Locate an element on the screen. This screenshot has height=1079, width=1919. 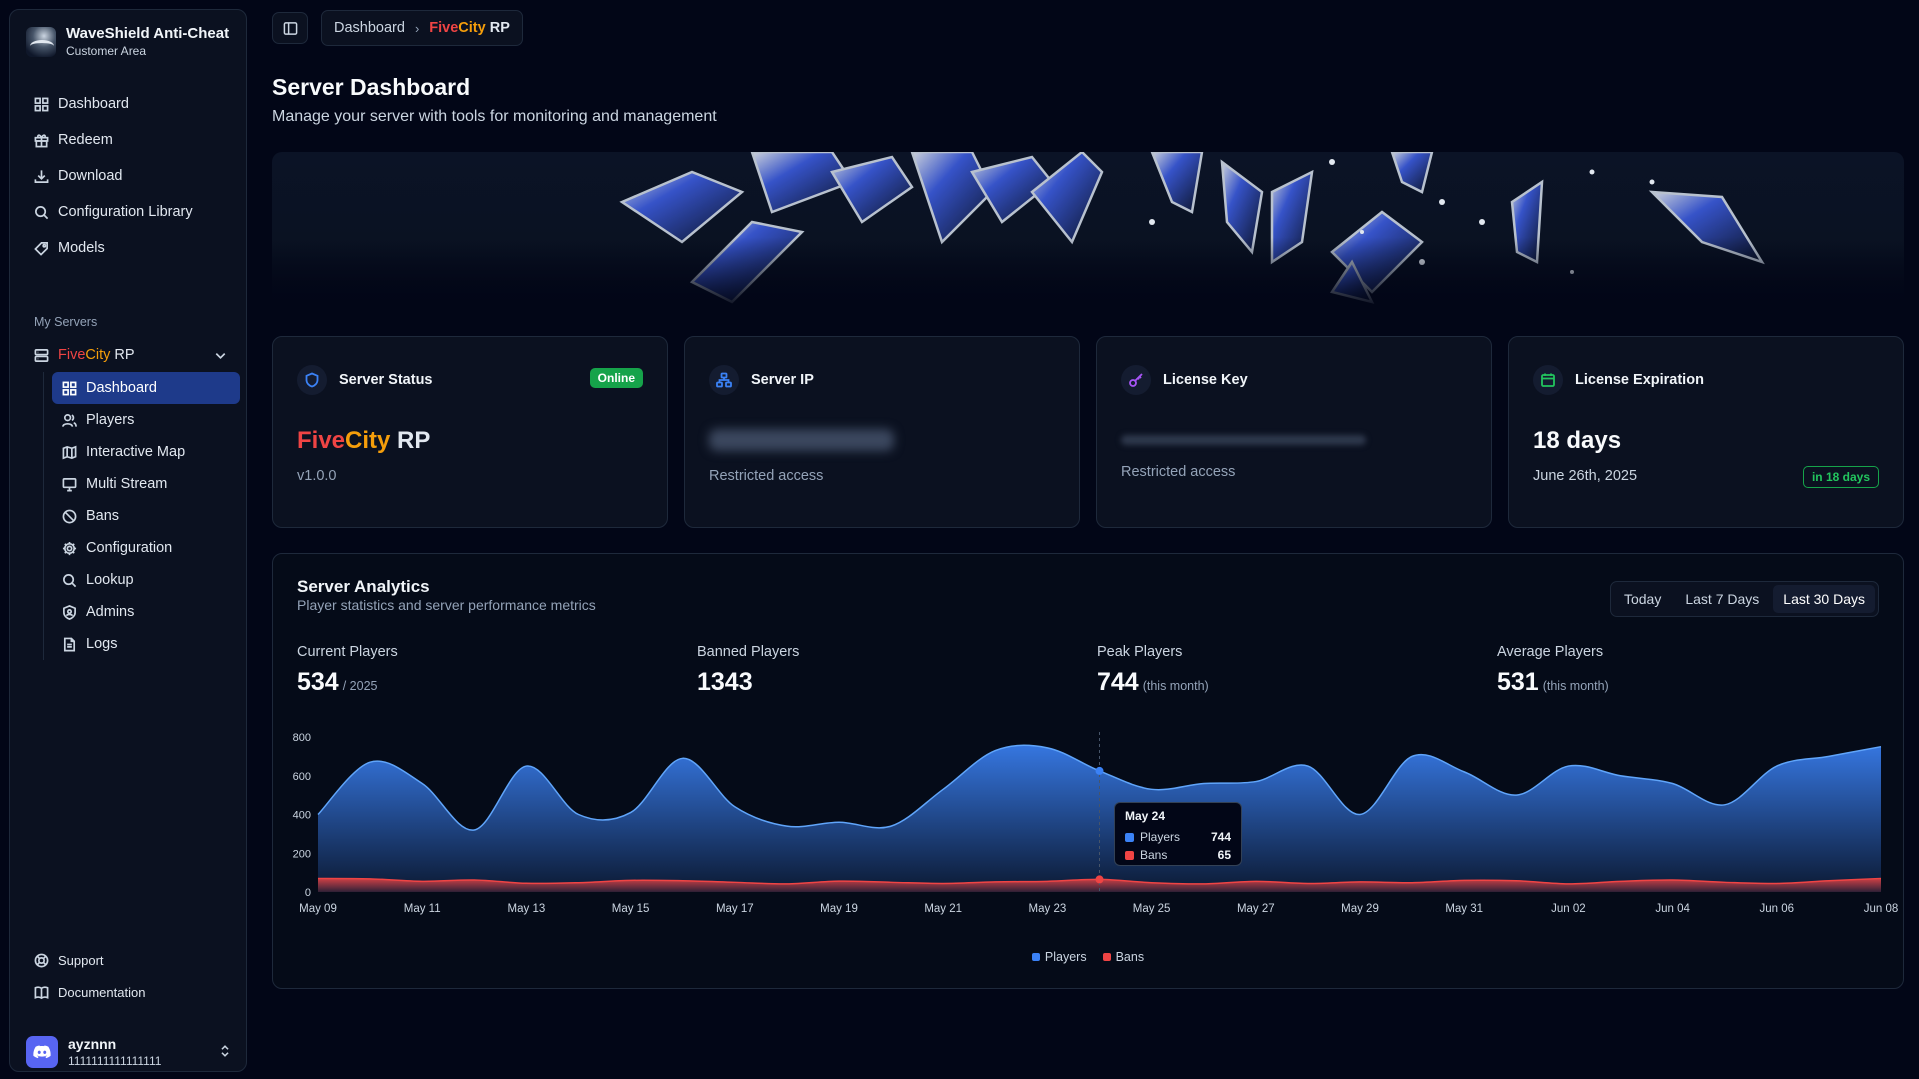
card-title: License Key is located at coordinates (1205, 380).